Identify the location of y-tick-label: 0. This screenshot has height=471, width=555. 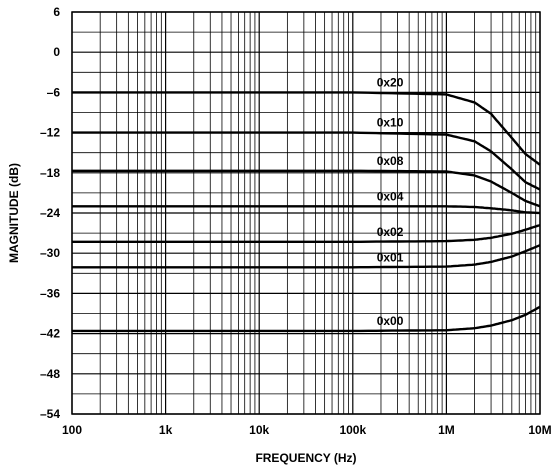
(56, 52).